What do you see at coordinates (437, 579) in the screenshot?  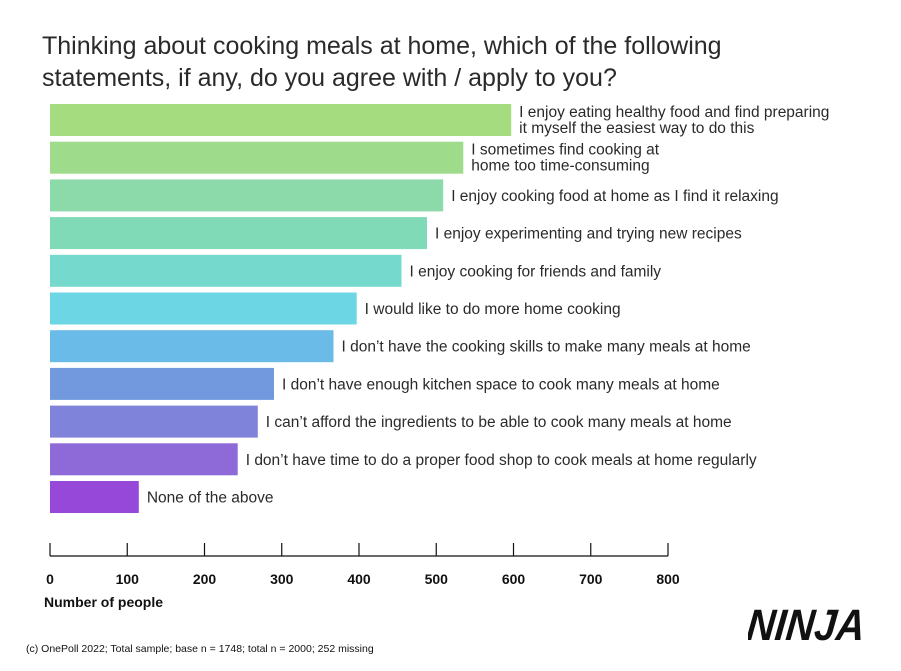 I see `x-tick-label-500: 500` at bounding box center [437, 579].